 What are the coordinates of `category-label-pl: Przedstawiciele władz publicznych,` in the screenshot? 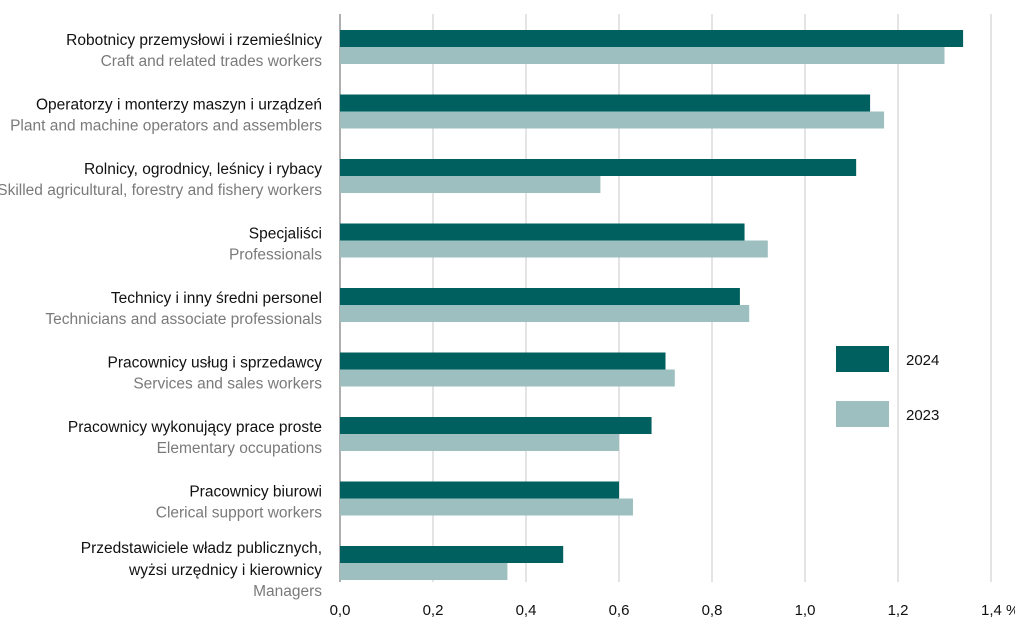 It's located at (201, 548).